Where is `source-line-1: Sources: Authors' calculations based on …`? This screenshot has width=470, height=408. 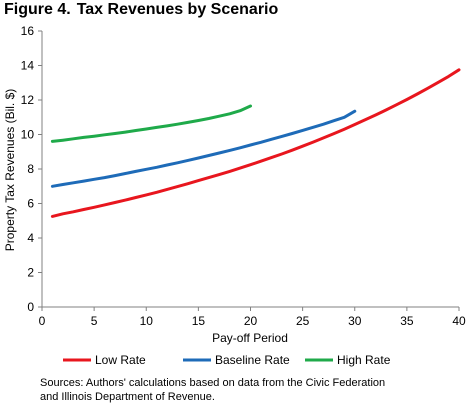
source-line-1: Sources: Authors' calculations based on … is located at coordinates (213, 383).